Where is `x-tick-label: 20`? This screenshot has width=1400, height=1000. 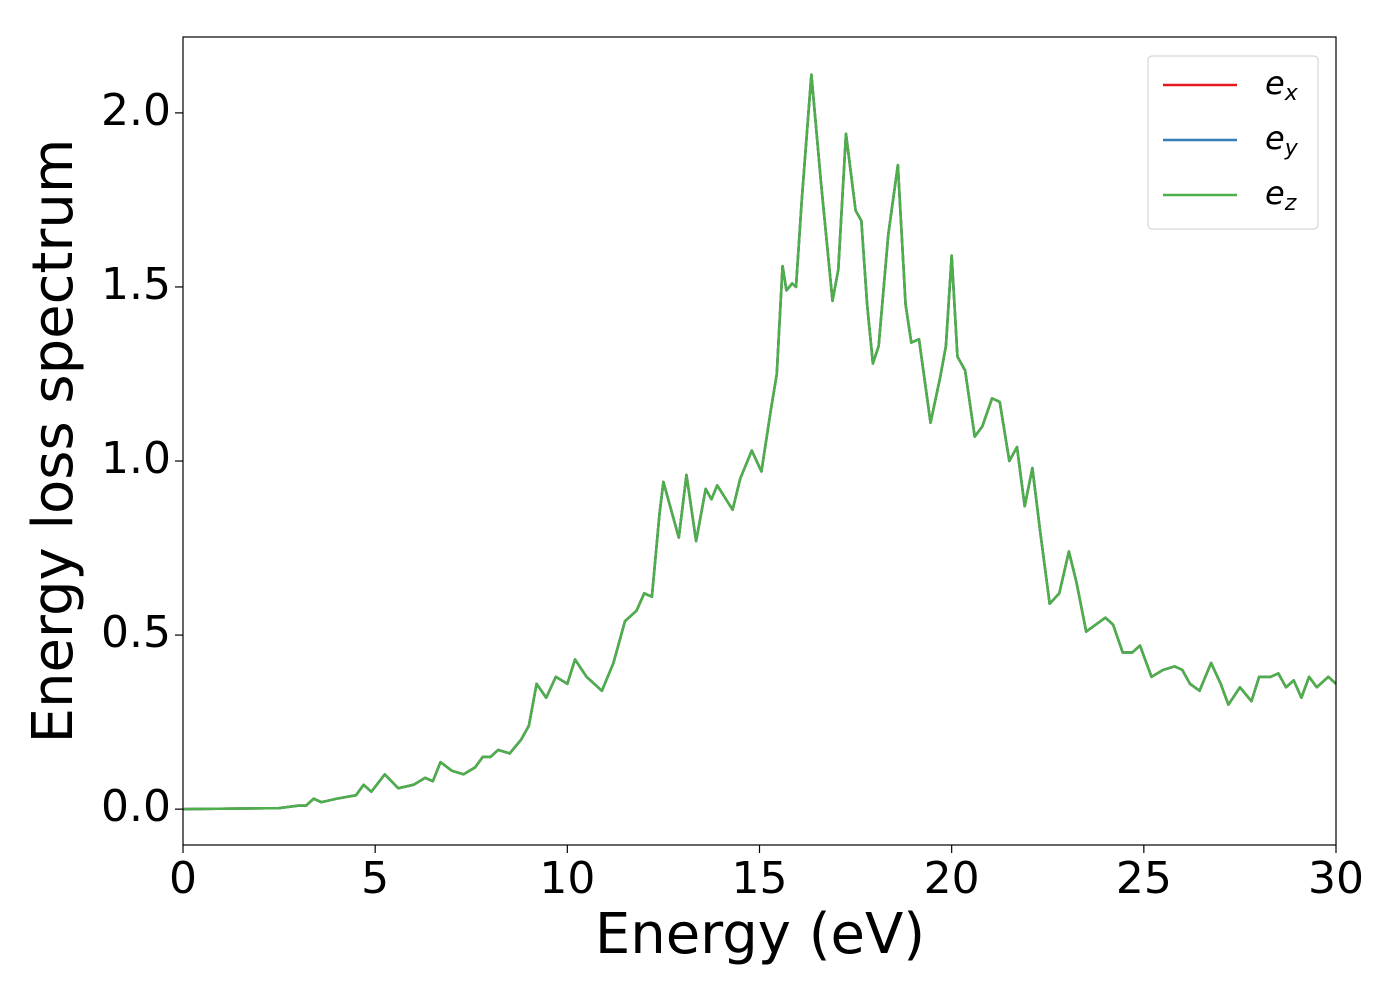
x-tick-label: 20 is located at coordinates (952, 878).